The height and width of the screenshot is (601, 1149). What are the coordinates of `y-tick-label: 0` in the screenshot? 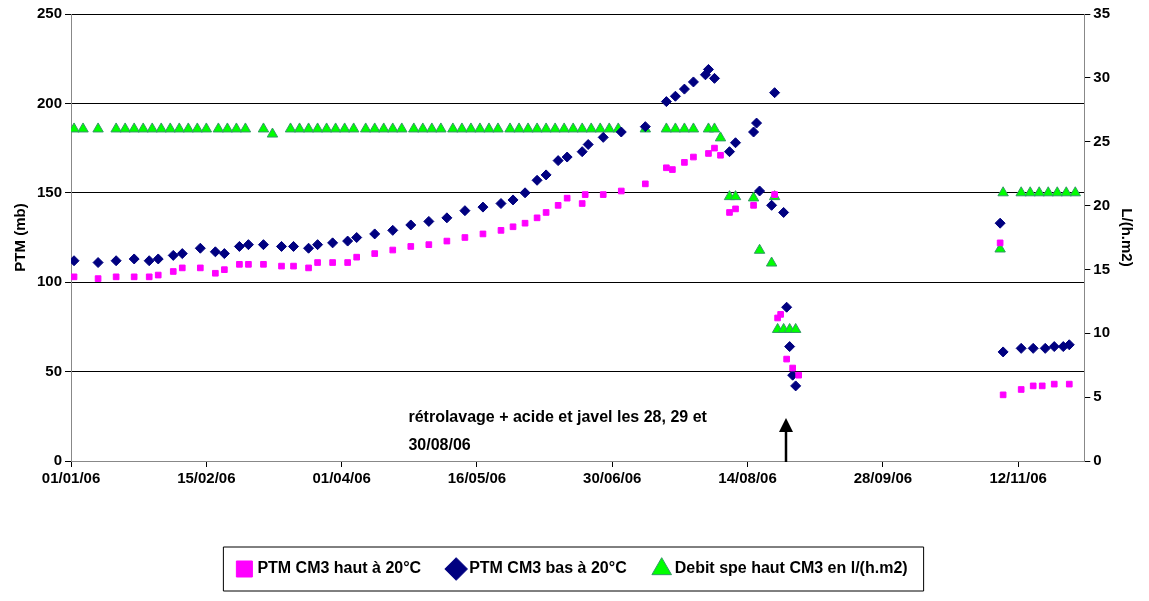 It's located at (58, 460).